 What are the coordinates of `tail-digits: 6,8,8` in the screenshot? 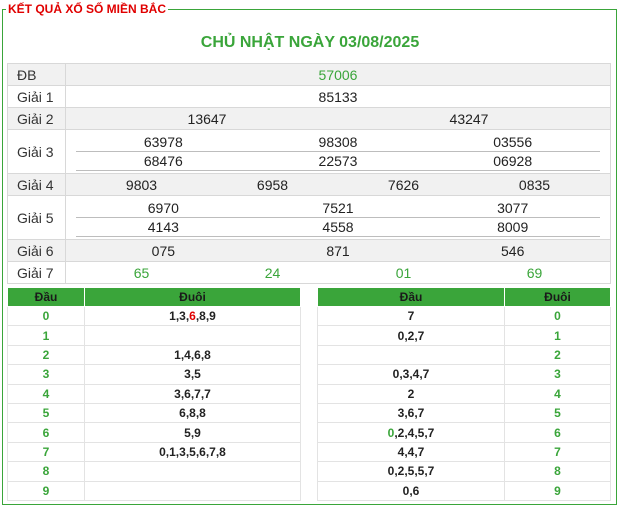 It's located at (192, 413).